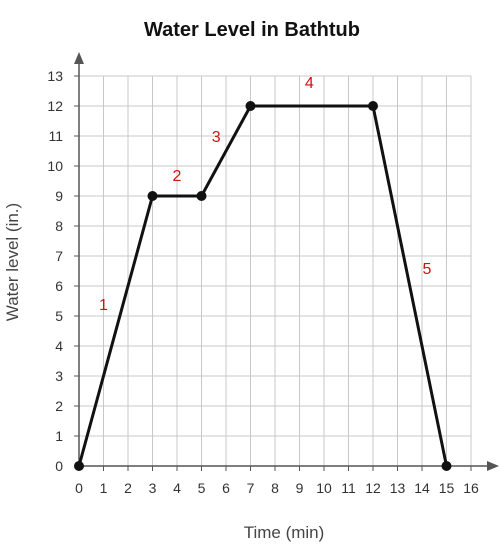 The height and width of the screenshot is (547, 500). I want to click on x-tick-label: 0, so click(79, 488).